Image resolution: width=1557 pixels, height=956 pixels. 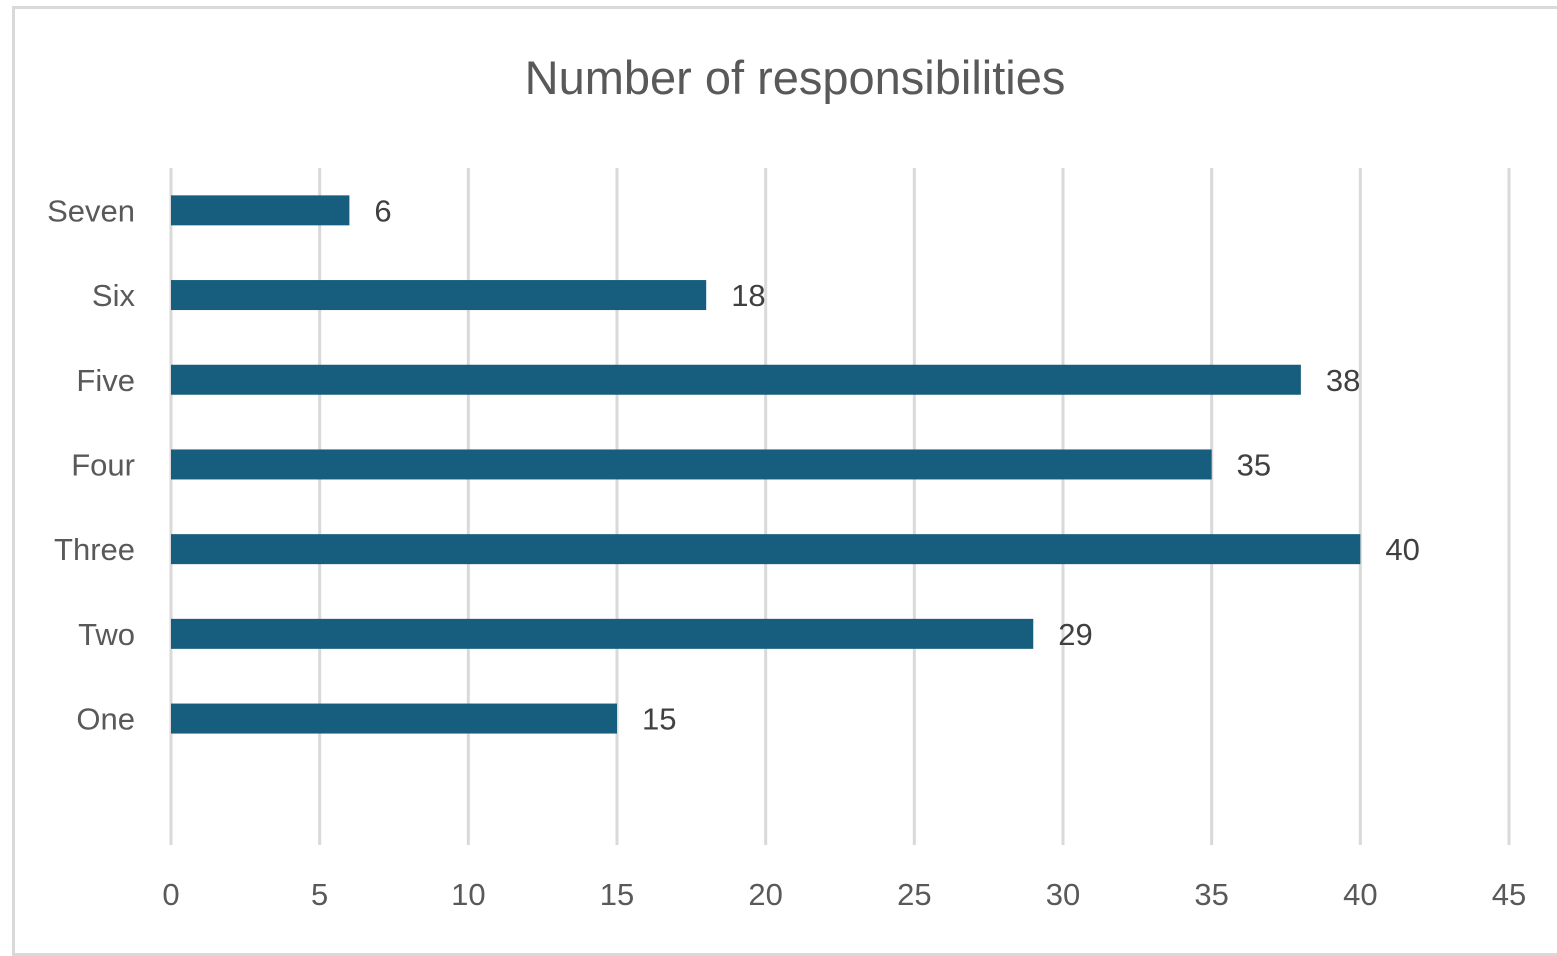 I want to click on x-tick-label: 25, so click(x=914, y=894).